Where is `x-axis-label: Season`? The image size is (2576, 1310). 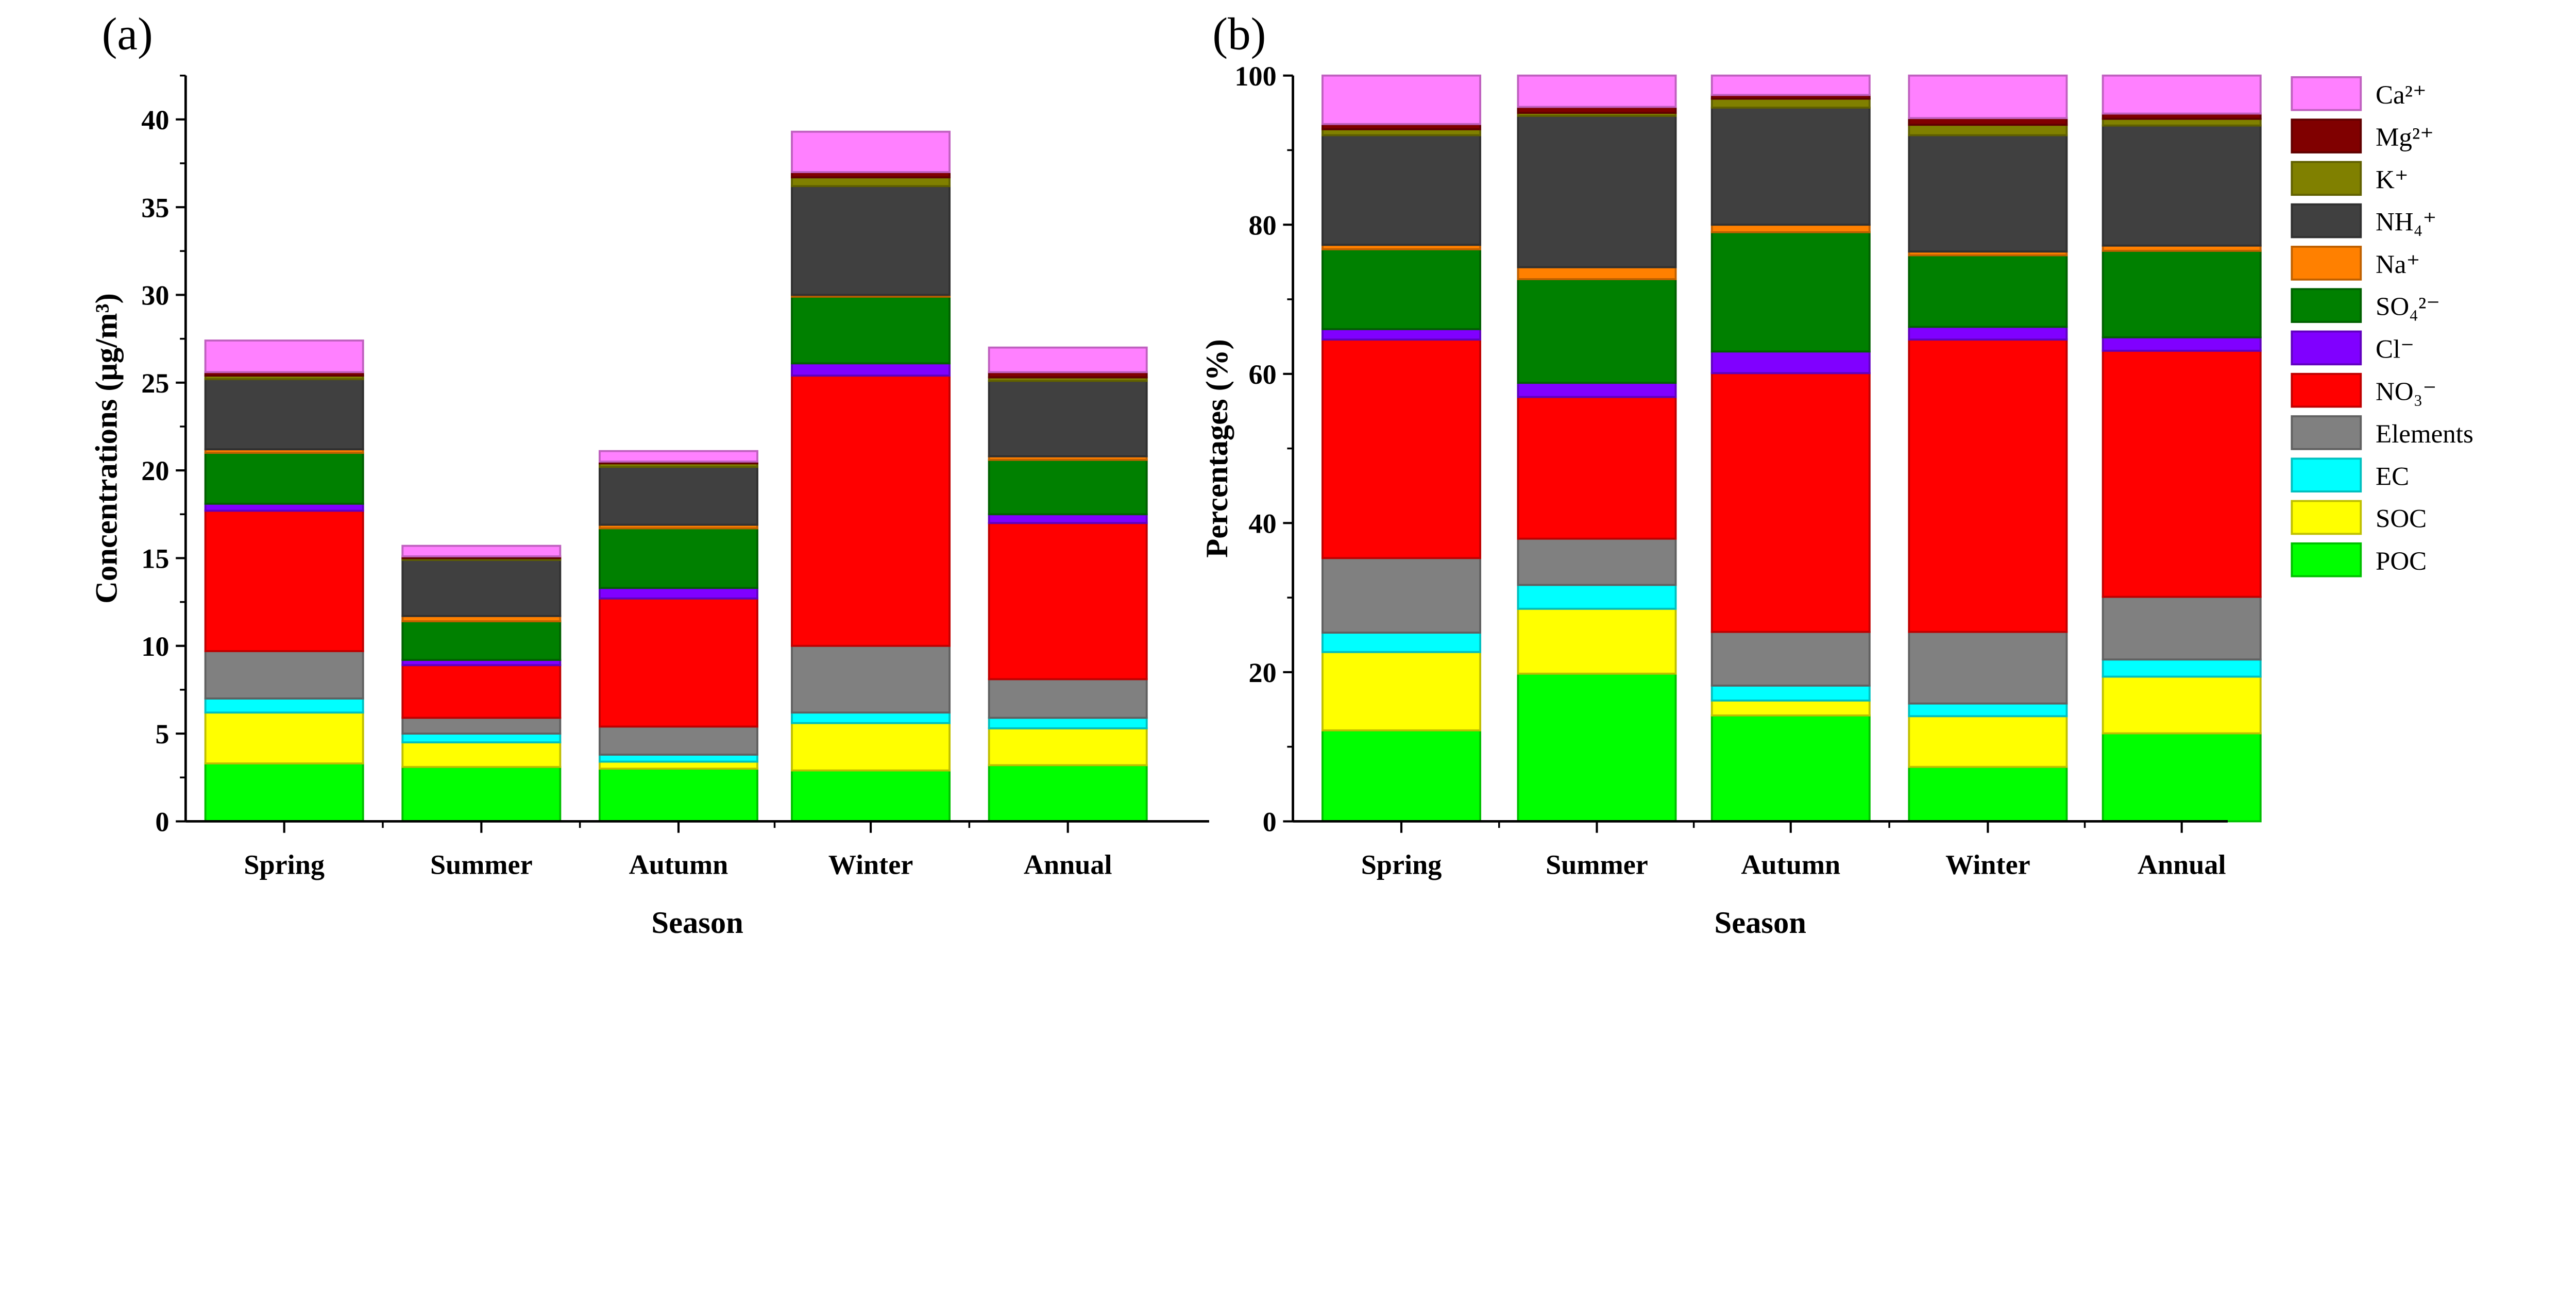 x-axis-label: Season is located at coordinates (697, 923).